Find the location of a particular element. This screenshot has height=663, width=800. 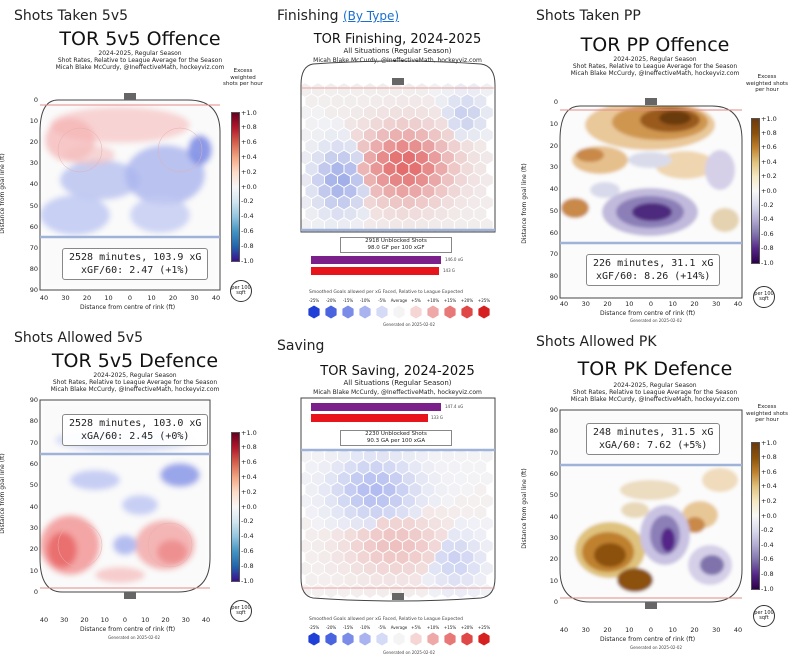

y-tick-label: 0 is located at coordinates (35, 100).